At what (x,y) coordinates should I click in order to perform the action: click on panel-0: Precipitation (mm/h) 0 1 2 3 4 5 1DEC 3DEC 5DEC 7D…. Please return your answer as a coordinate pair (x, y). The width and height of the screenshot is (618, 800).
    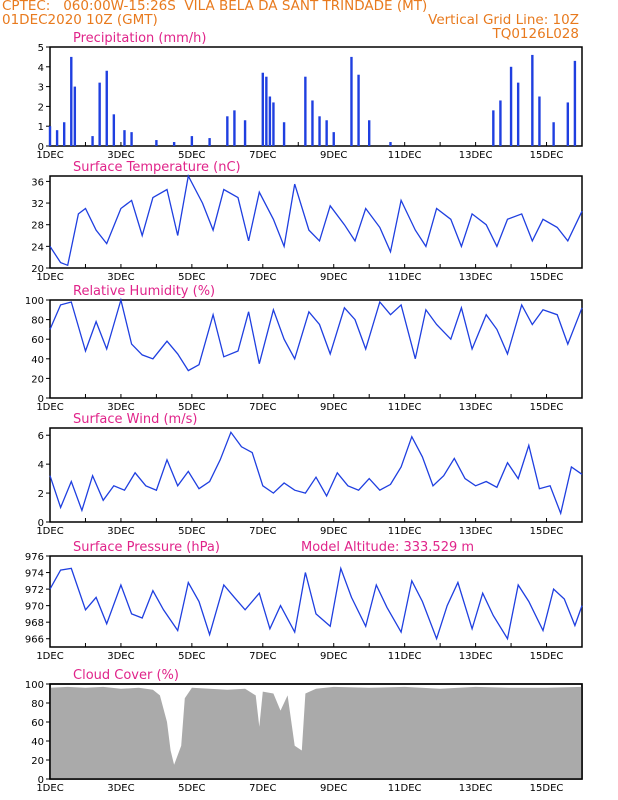
    Looking at the image, I should click on (309, 96).